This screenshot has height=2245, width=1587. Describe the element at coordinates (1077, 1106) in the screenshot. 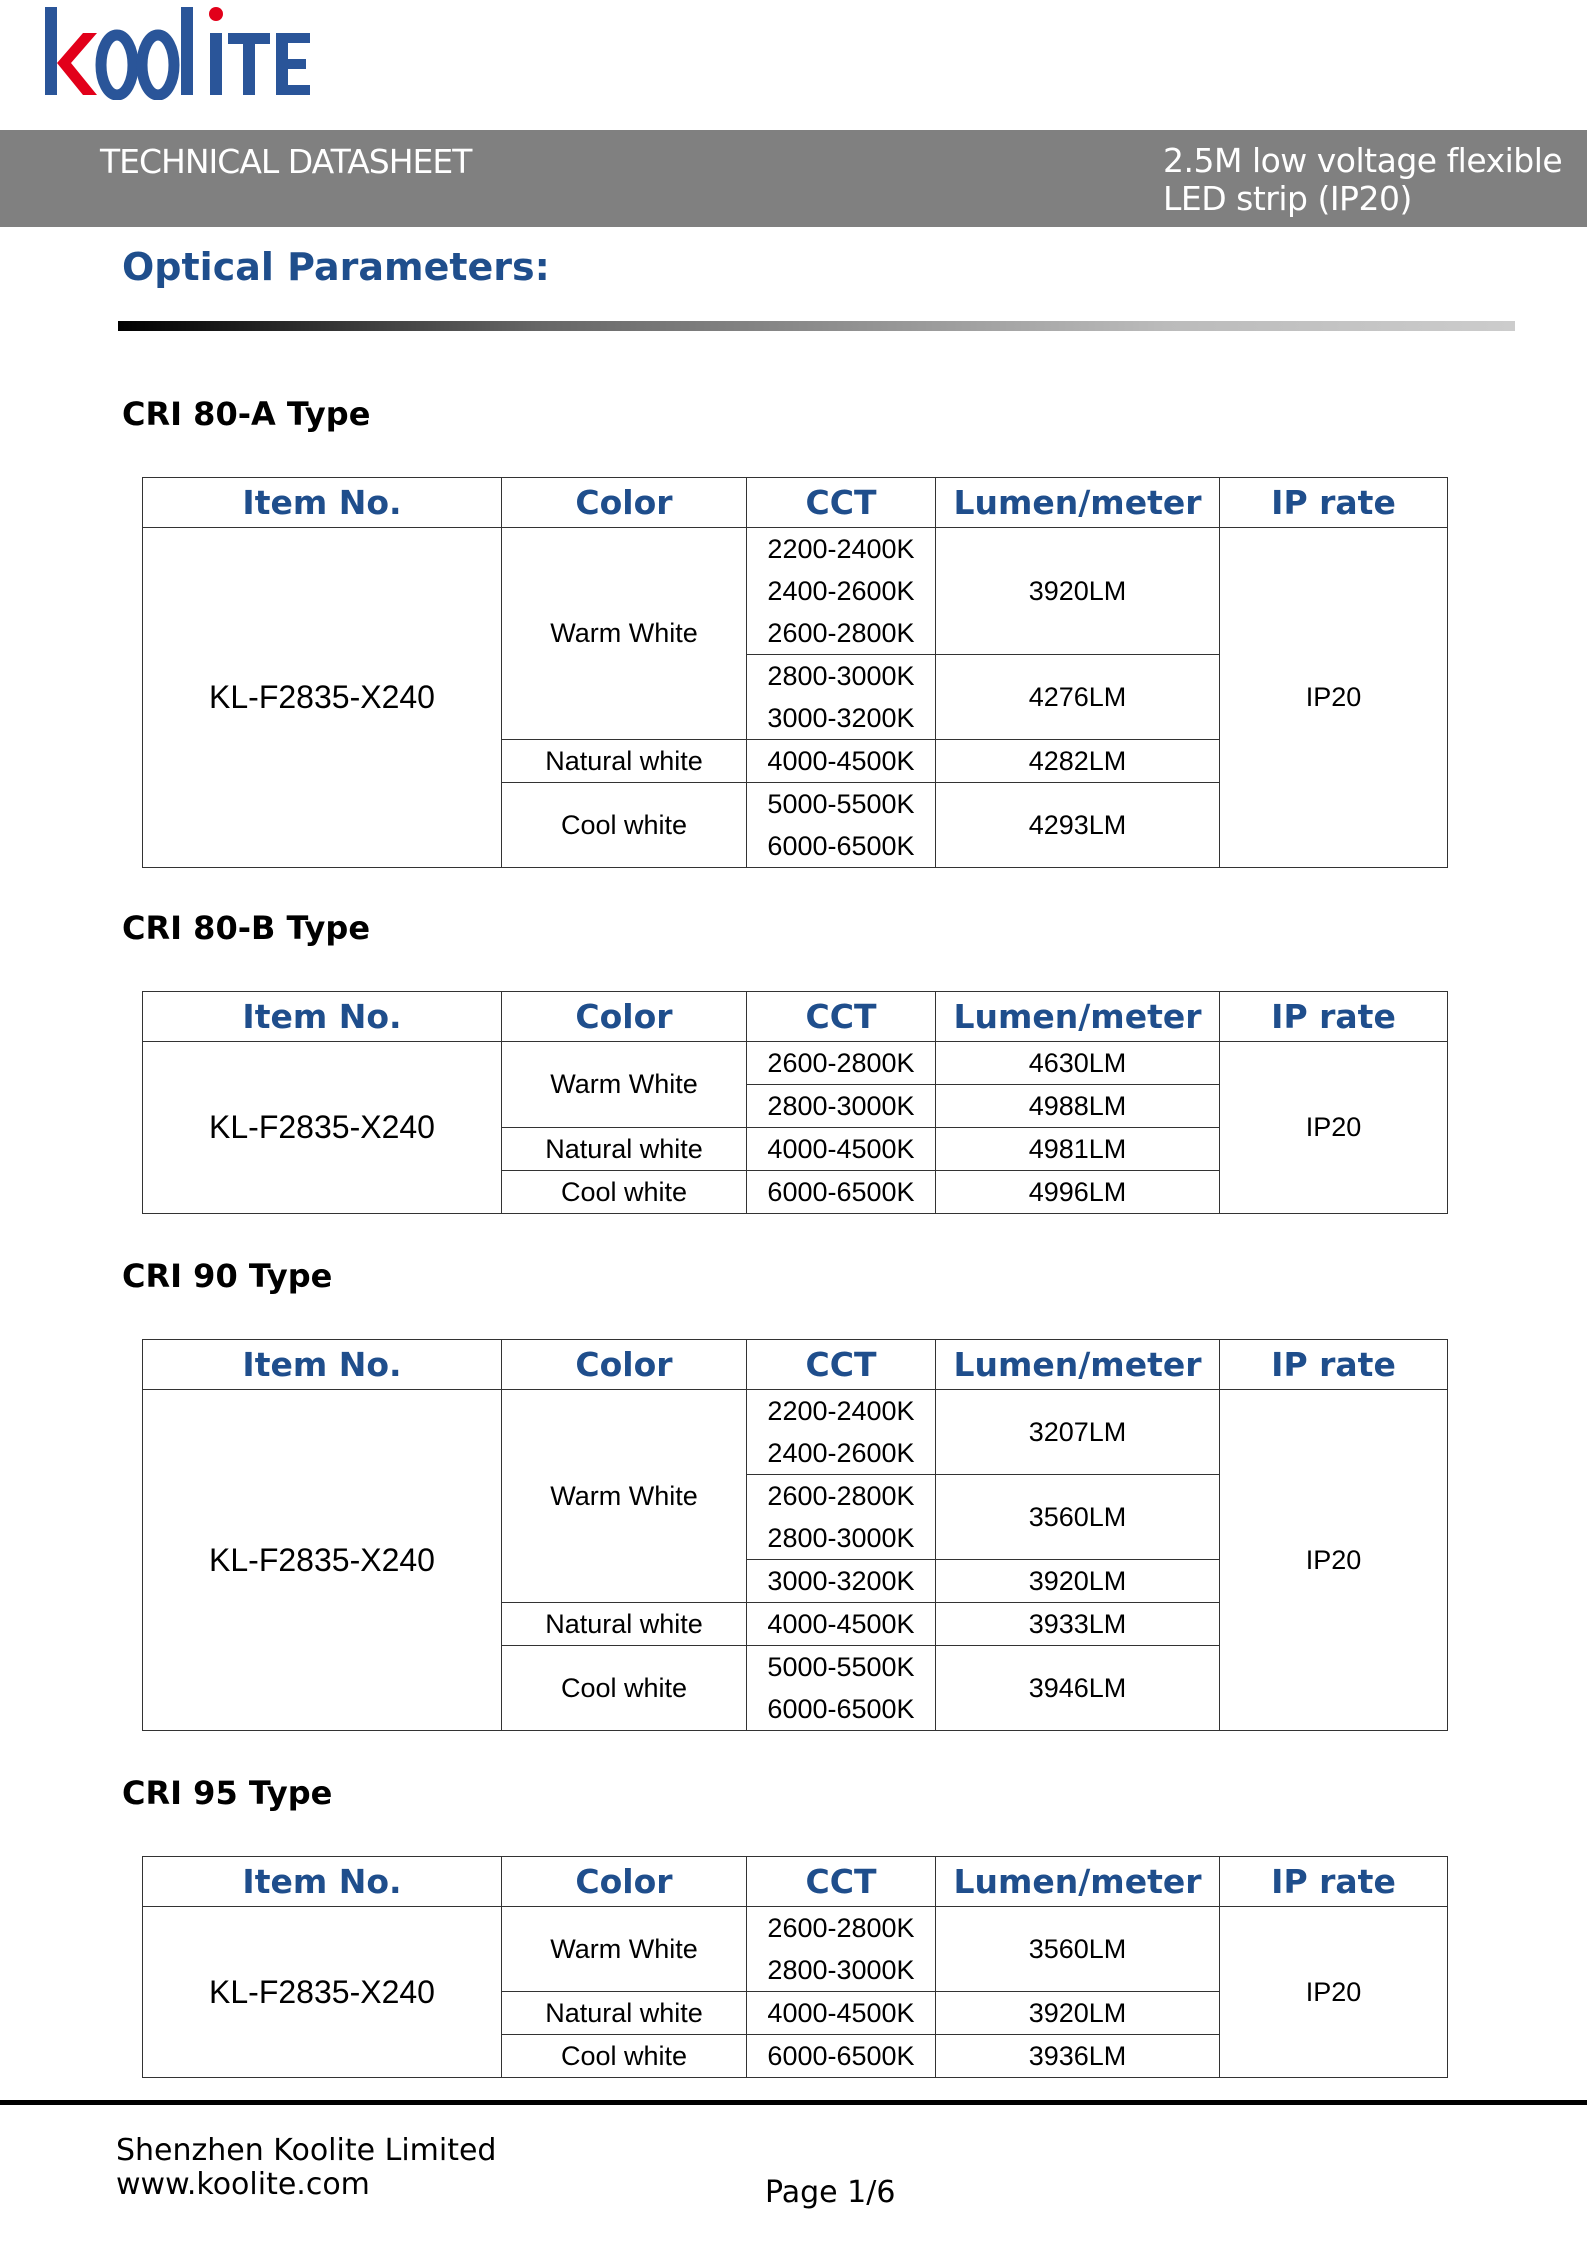

I see `lumen-cell: 4988LM` at that location.